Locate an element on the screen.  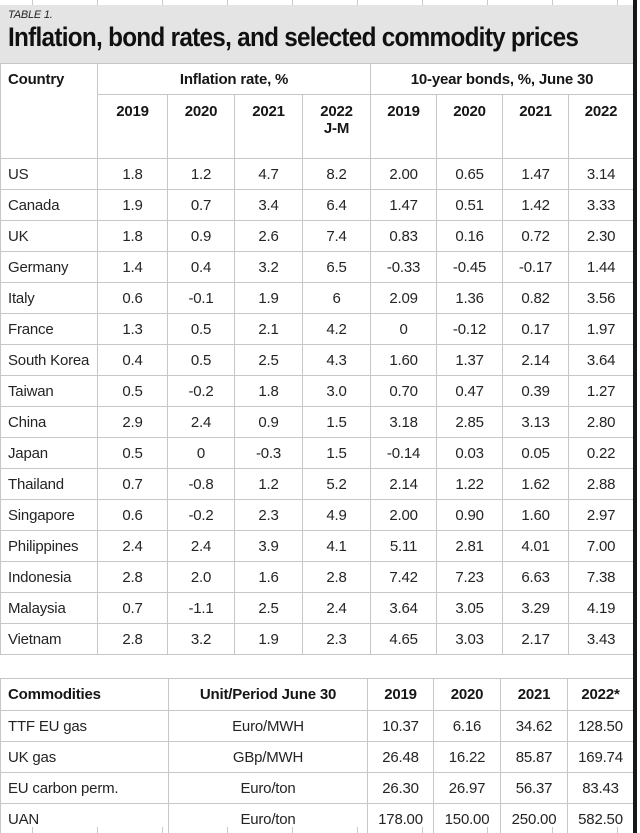
commodity-value-cell: 10.37 is located at coordinates (400, 726).